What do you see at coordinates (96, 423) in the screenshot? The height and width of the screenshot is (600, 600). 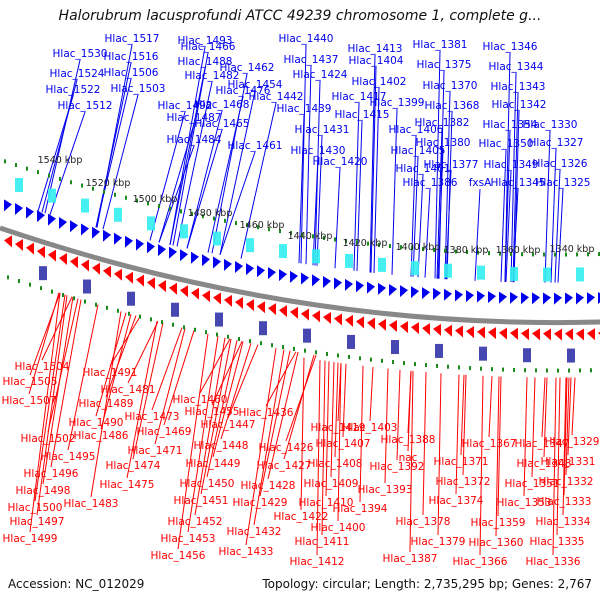 I see `reverse-gene-label: Hlac_1490` at bounding box center [96, 423].